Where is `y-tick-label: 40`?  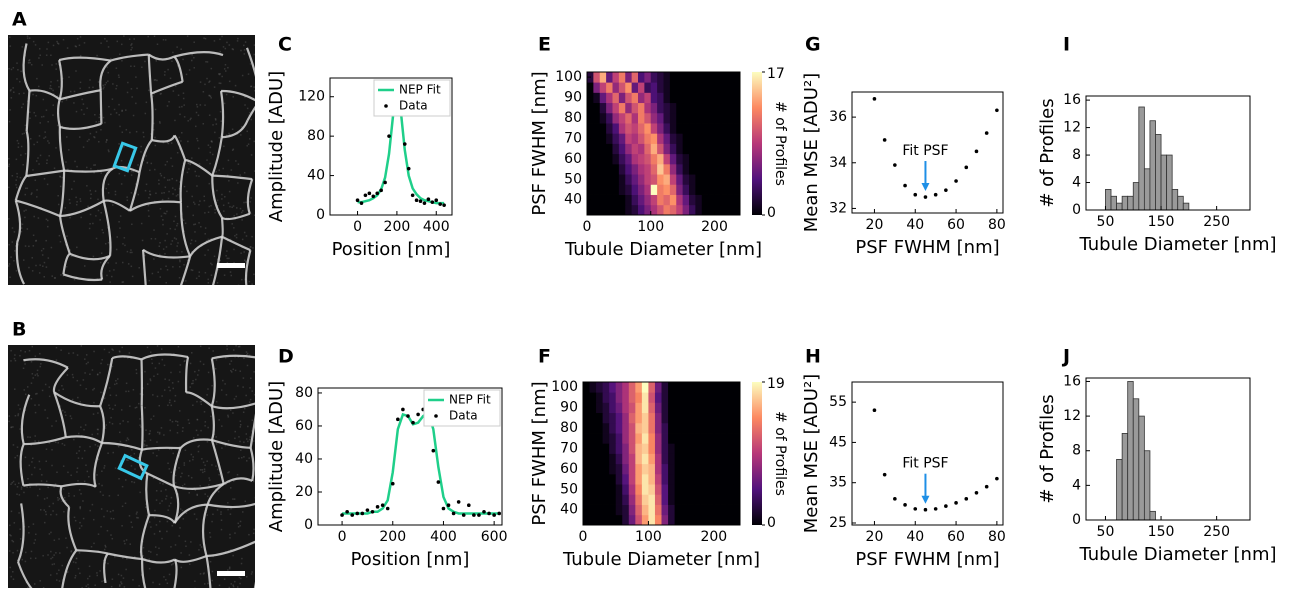
y-tick-label: 40 is located at coordinates (569, 510).